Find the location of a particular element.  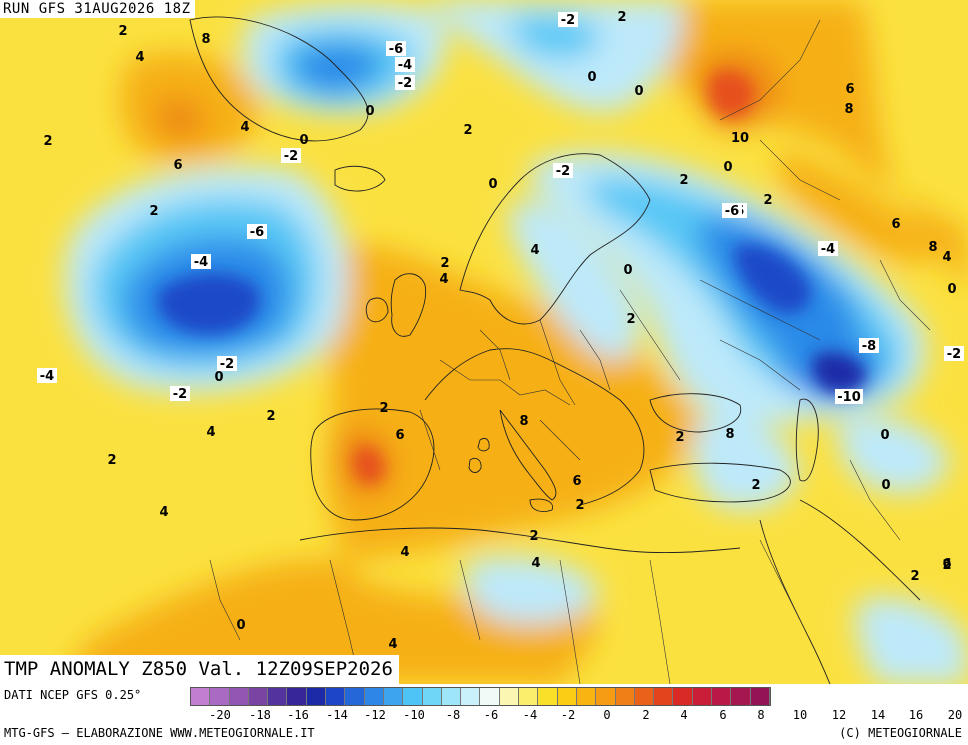

color-scale-tick: -2 is located at coordinates (568, 715).